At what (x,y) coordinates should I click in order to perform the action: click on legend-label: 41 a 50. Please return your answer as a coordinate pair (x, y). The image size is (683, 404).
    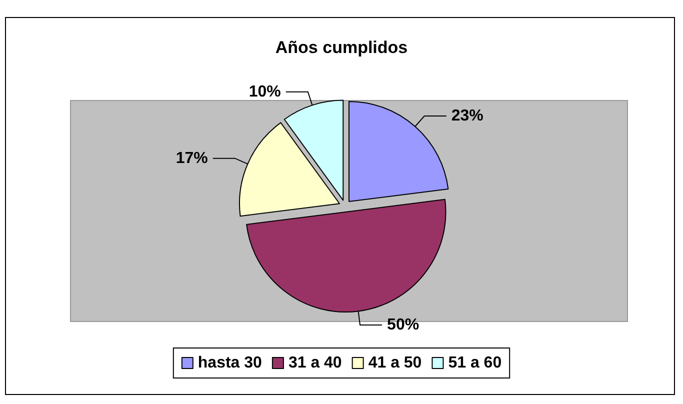
    Looking at the image, I should click on (395, 363).